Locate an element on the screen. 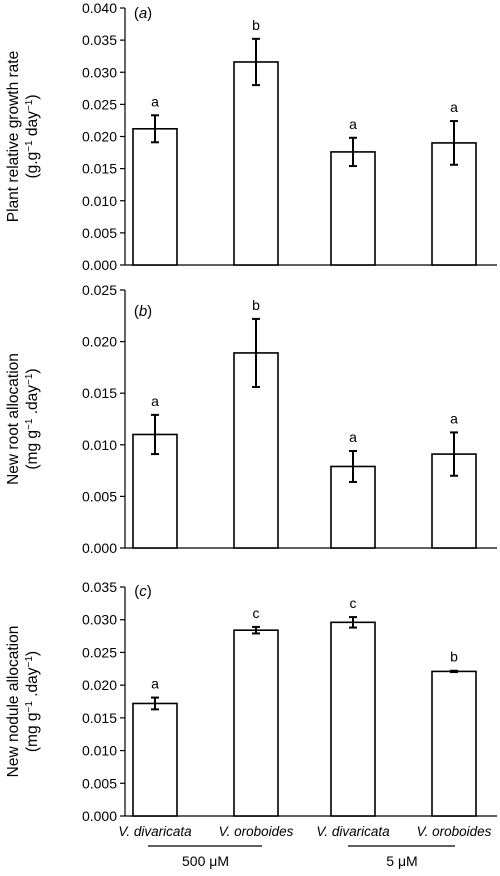 The height and width of the screenshot is (876, 500). y-axis-title: New root allocation is located at coordinates (13, 419).